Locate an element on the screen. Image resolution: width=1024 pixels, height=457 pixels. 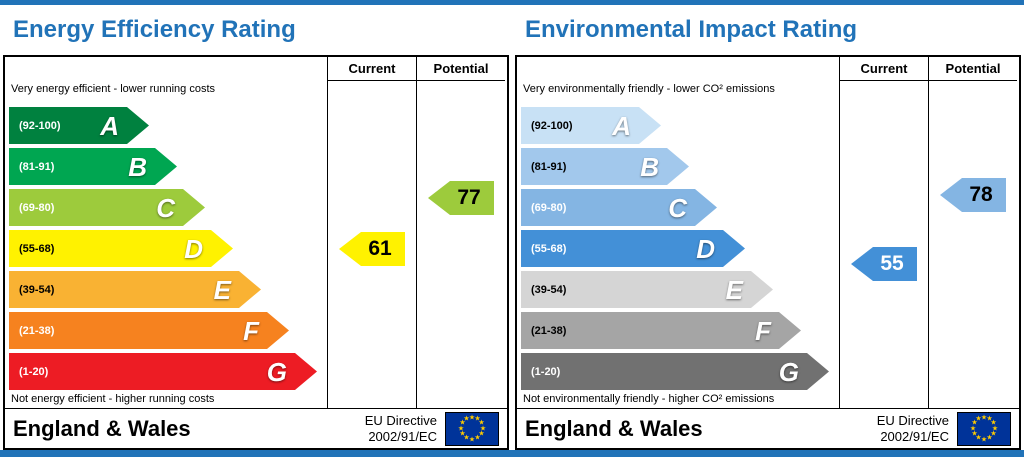
potential-column: Potential 78 is located at coordinates (972, 232).